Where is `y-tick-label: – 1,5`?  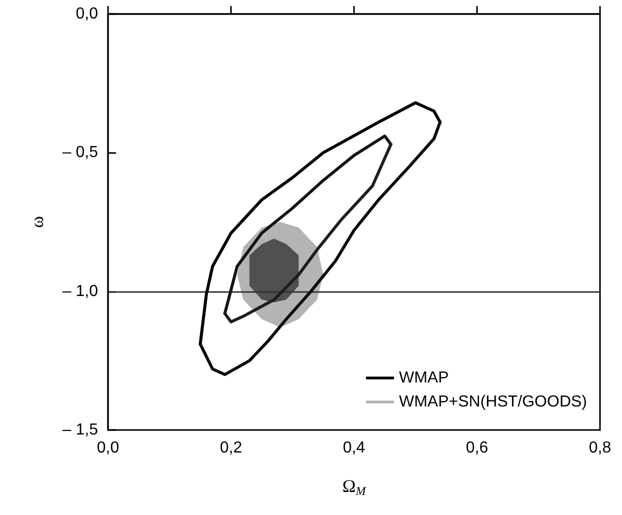
y-tick-label: – 1,5 is located at coordinates (80, 430).